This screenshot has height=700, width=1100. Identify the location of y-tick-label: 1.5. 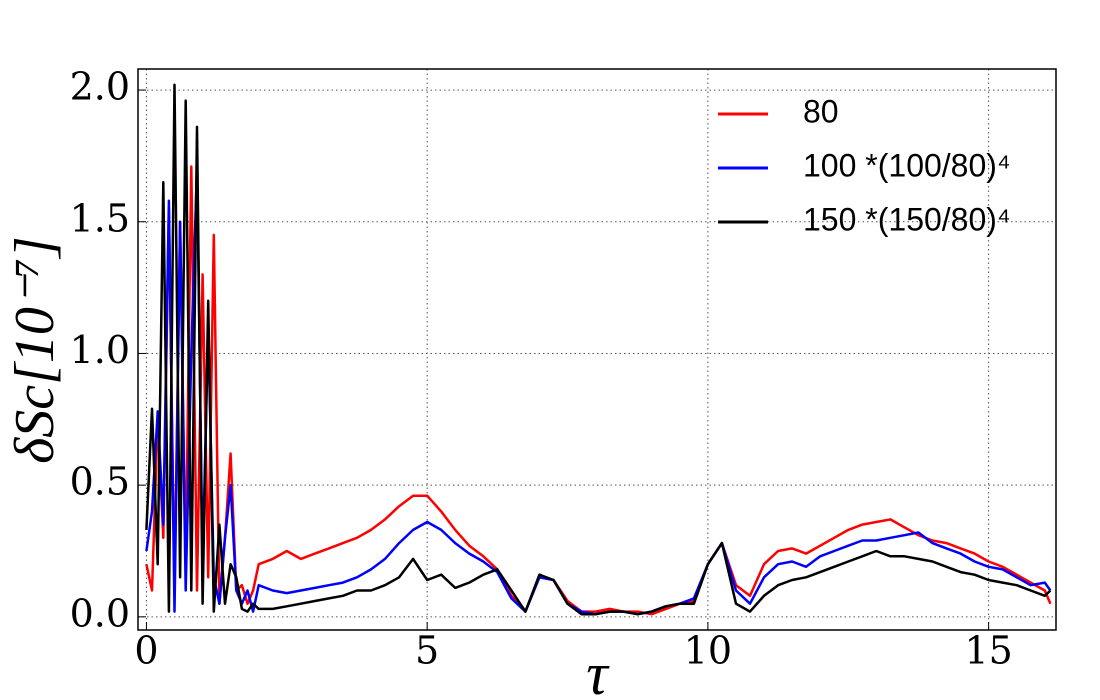
(100, 218).